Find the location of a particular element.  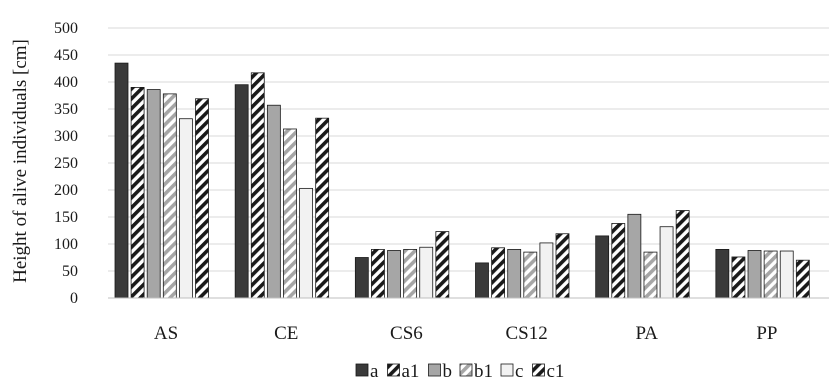

bar-CS6-a1 is located at coordinates (378, 273).